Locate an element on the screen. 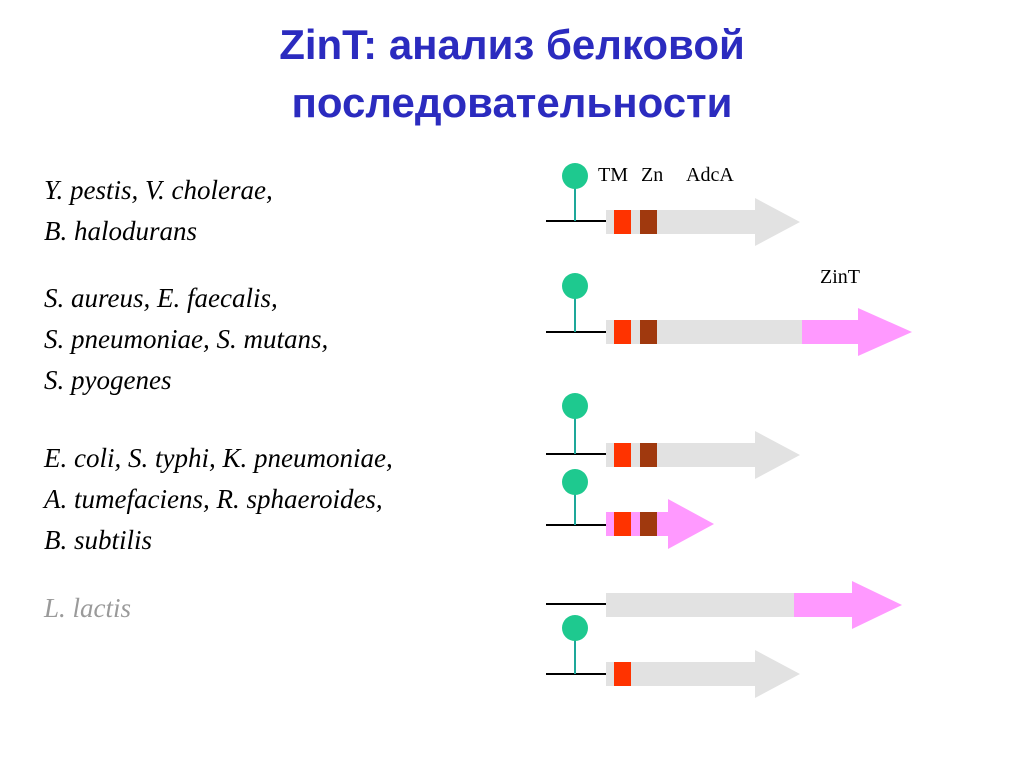  gene-row-4a is located at coordinates (724, 605).